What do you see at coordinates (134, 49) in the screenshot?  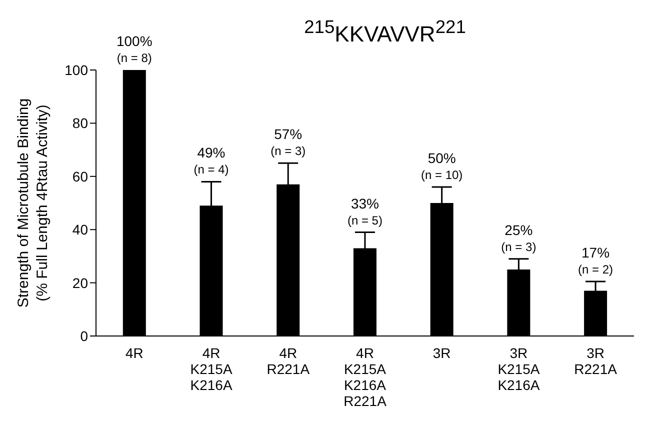 I see `data-label: 100% (n = 8)` at bounding box center [134, 49].